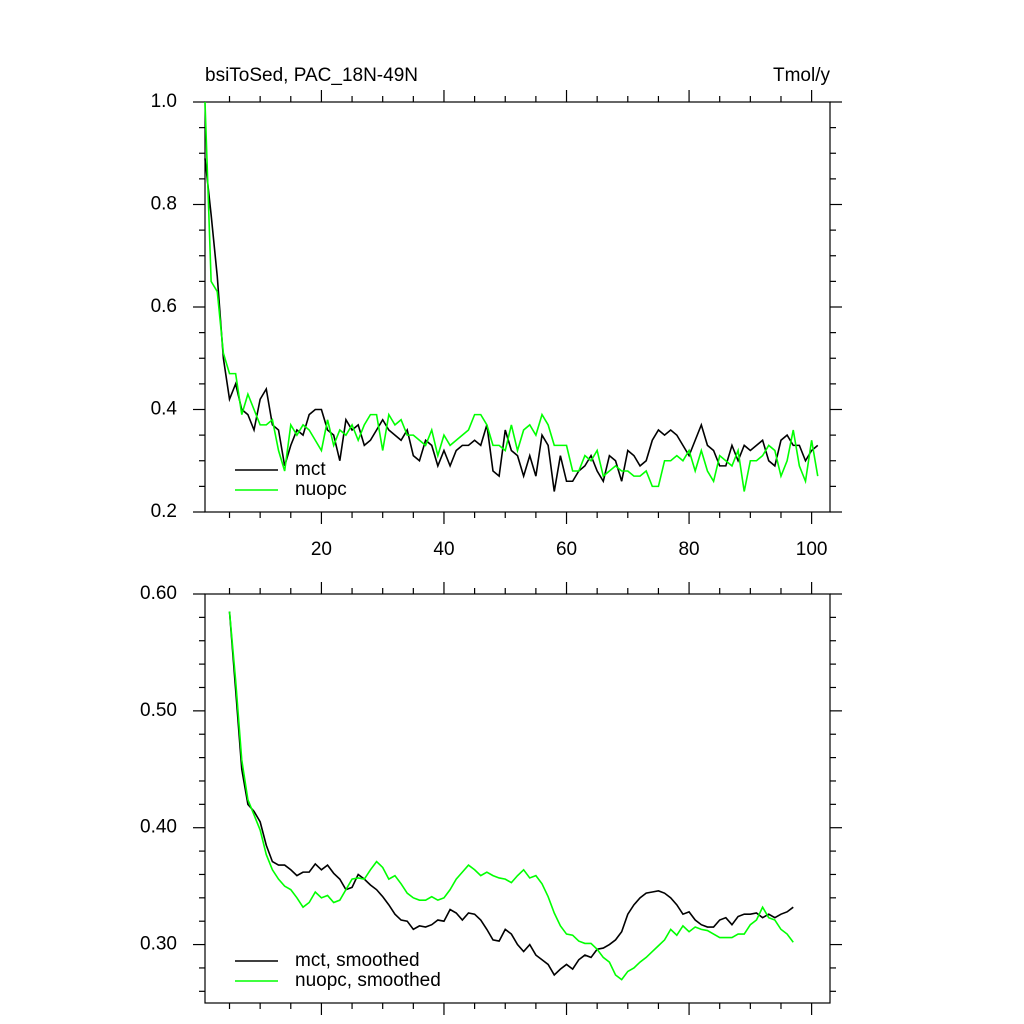  I want to click on legend-label: mct, smoothed, so click(357, 960).